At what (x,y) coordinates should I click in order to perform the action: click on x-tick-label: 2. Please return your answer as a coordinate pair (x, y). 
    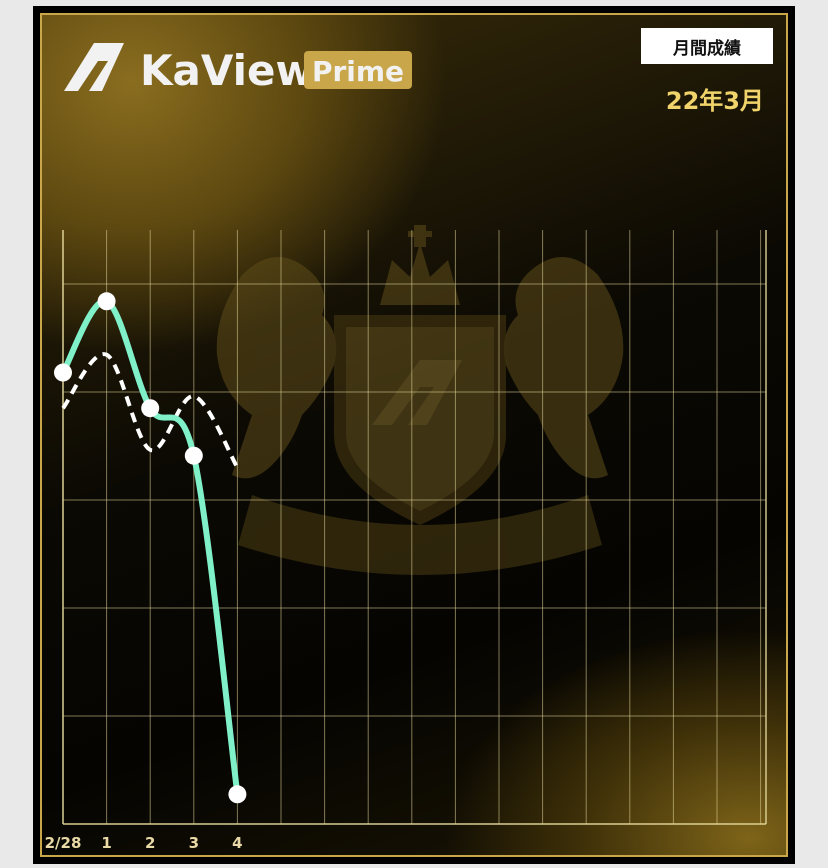
    Looking at the image, I should click on (150, 843).